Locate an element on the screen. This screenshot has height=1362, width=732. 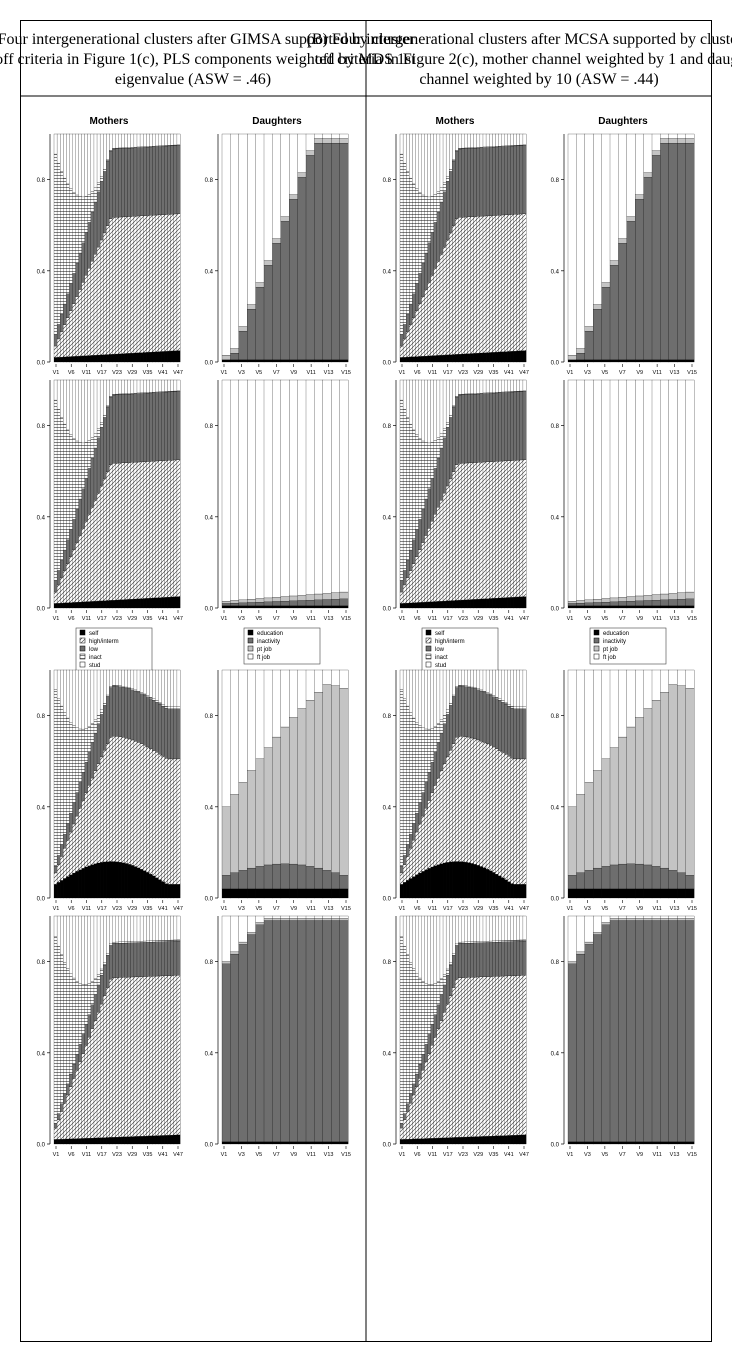
legend-label: ft job is located at coordinates (610, 658).